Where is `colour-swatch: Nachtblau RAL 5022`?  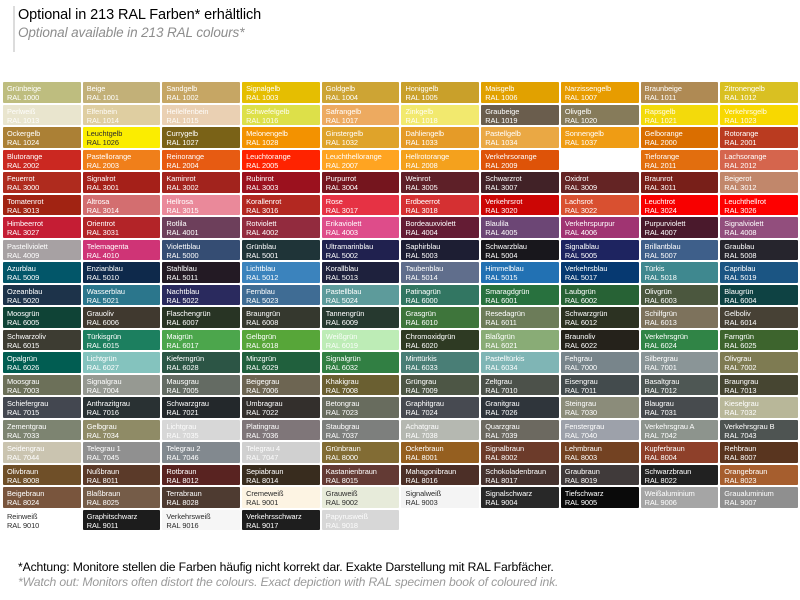
colour-swatch: Nachtblau RAL 5022 is located at coordinates (201, 294).